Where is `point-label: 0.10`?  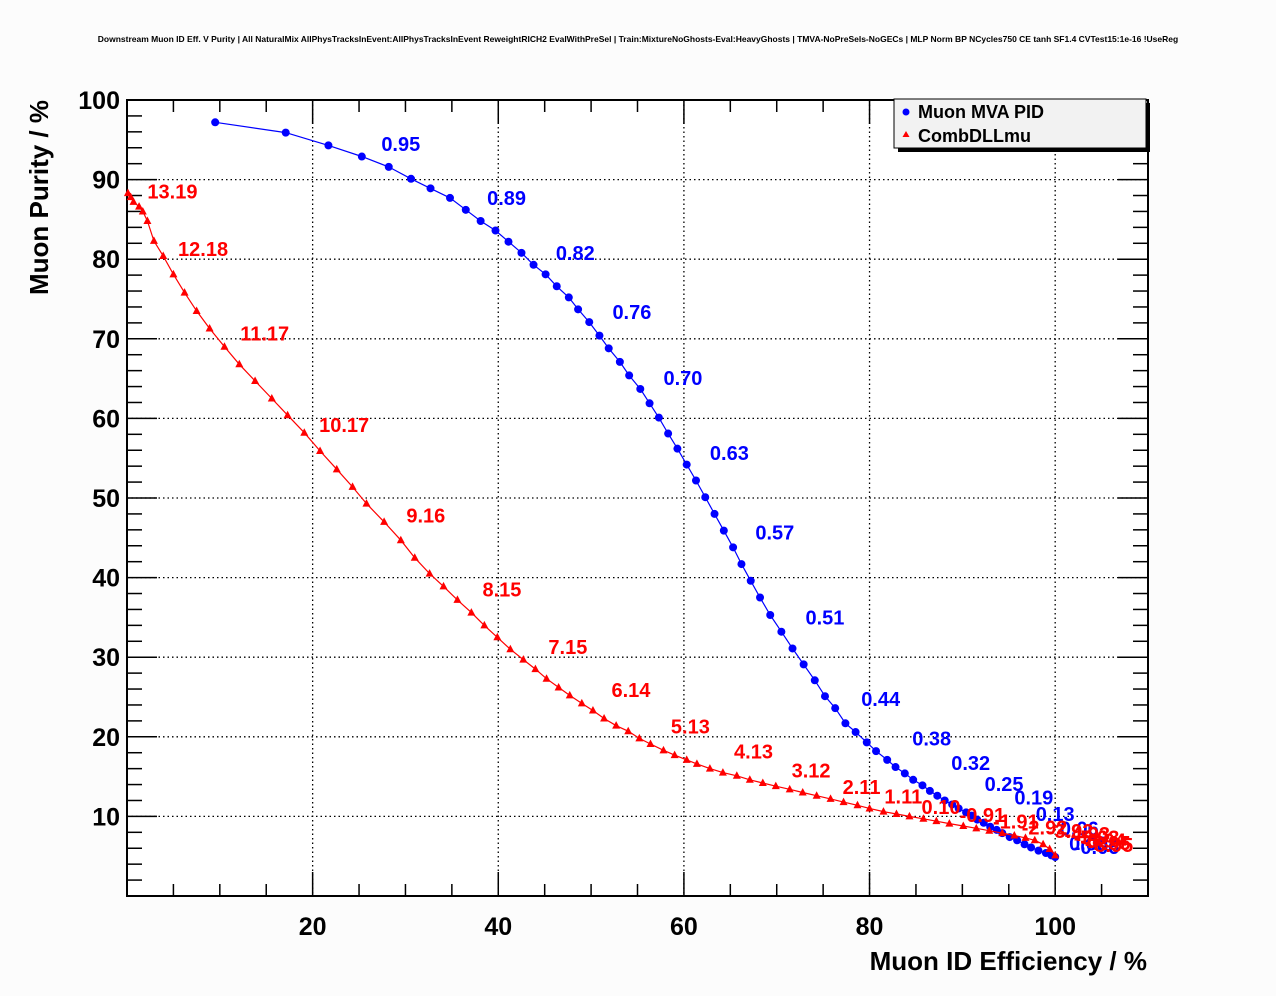 point-label: 0.10 is located at coordinates (941, 808).